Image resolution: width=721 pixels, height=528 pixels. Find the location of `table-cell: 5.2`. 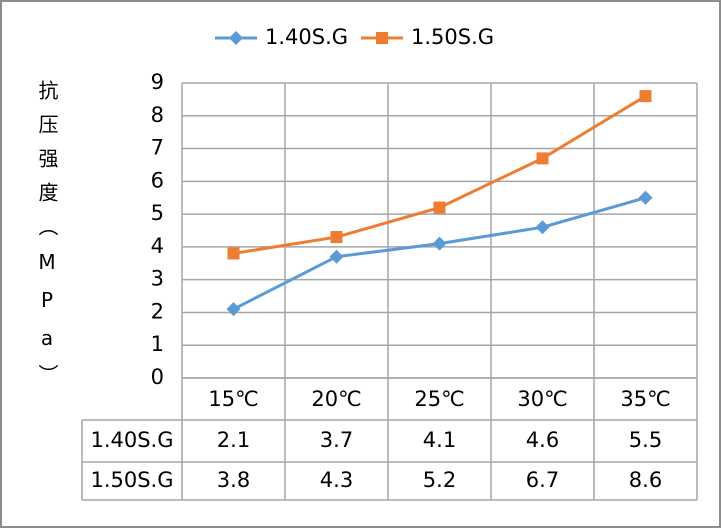

table-cell: 5.2 is located at coordinates (439, 480).